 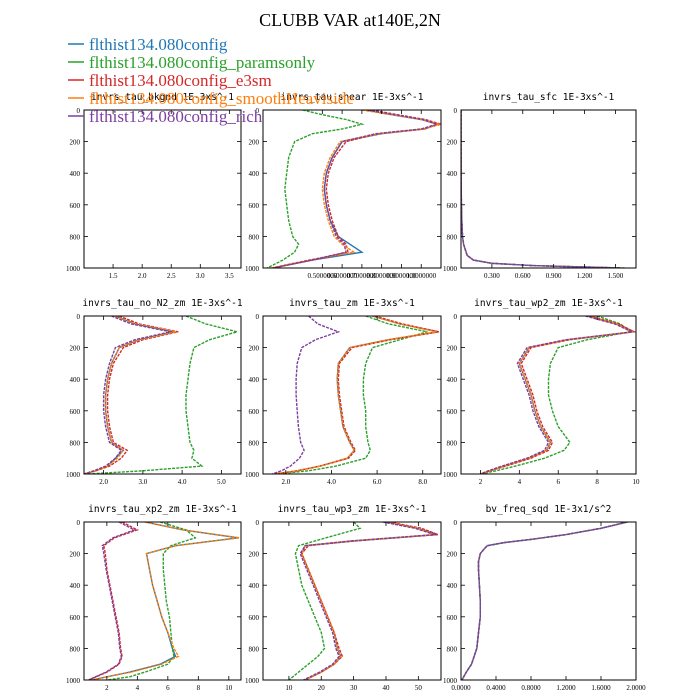 What do you see at coordinates (158, 44) in the screenshot?
I see `legend-label: flthist134.080config` at bounding box center [158, 44].